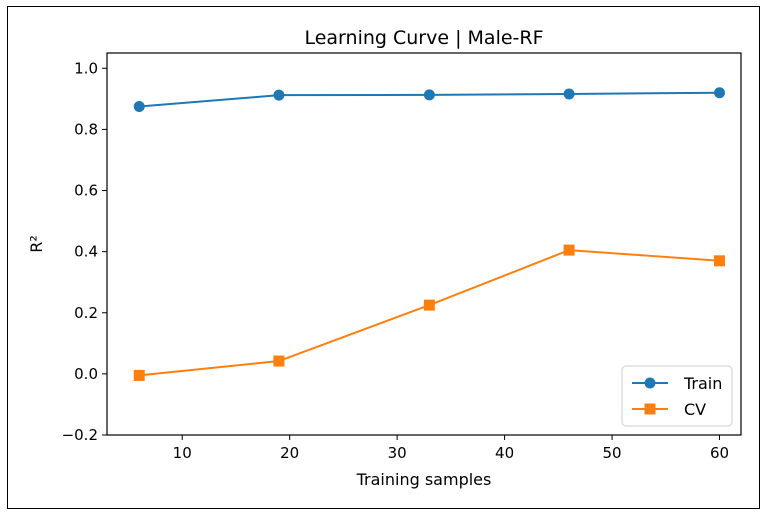 The height and width of the screenshot is (516, 768). I want to click on x-axis-label: Training samples, so click(424, 479).